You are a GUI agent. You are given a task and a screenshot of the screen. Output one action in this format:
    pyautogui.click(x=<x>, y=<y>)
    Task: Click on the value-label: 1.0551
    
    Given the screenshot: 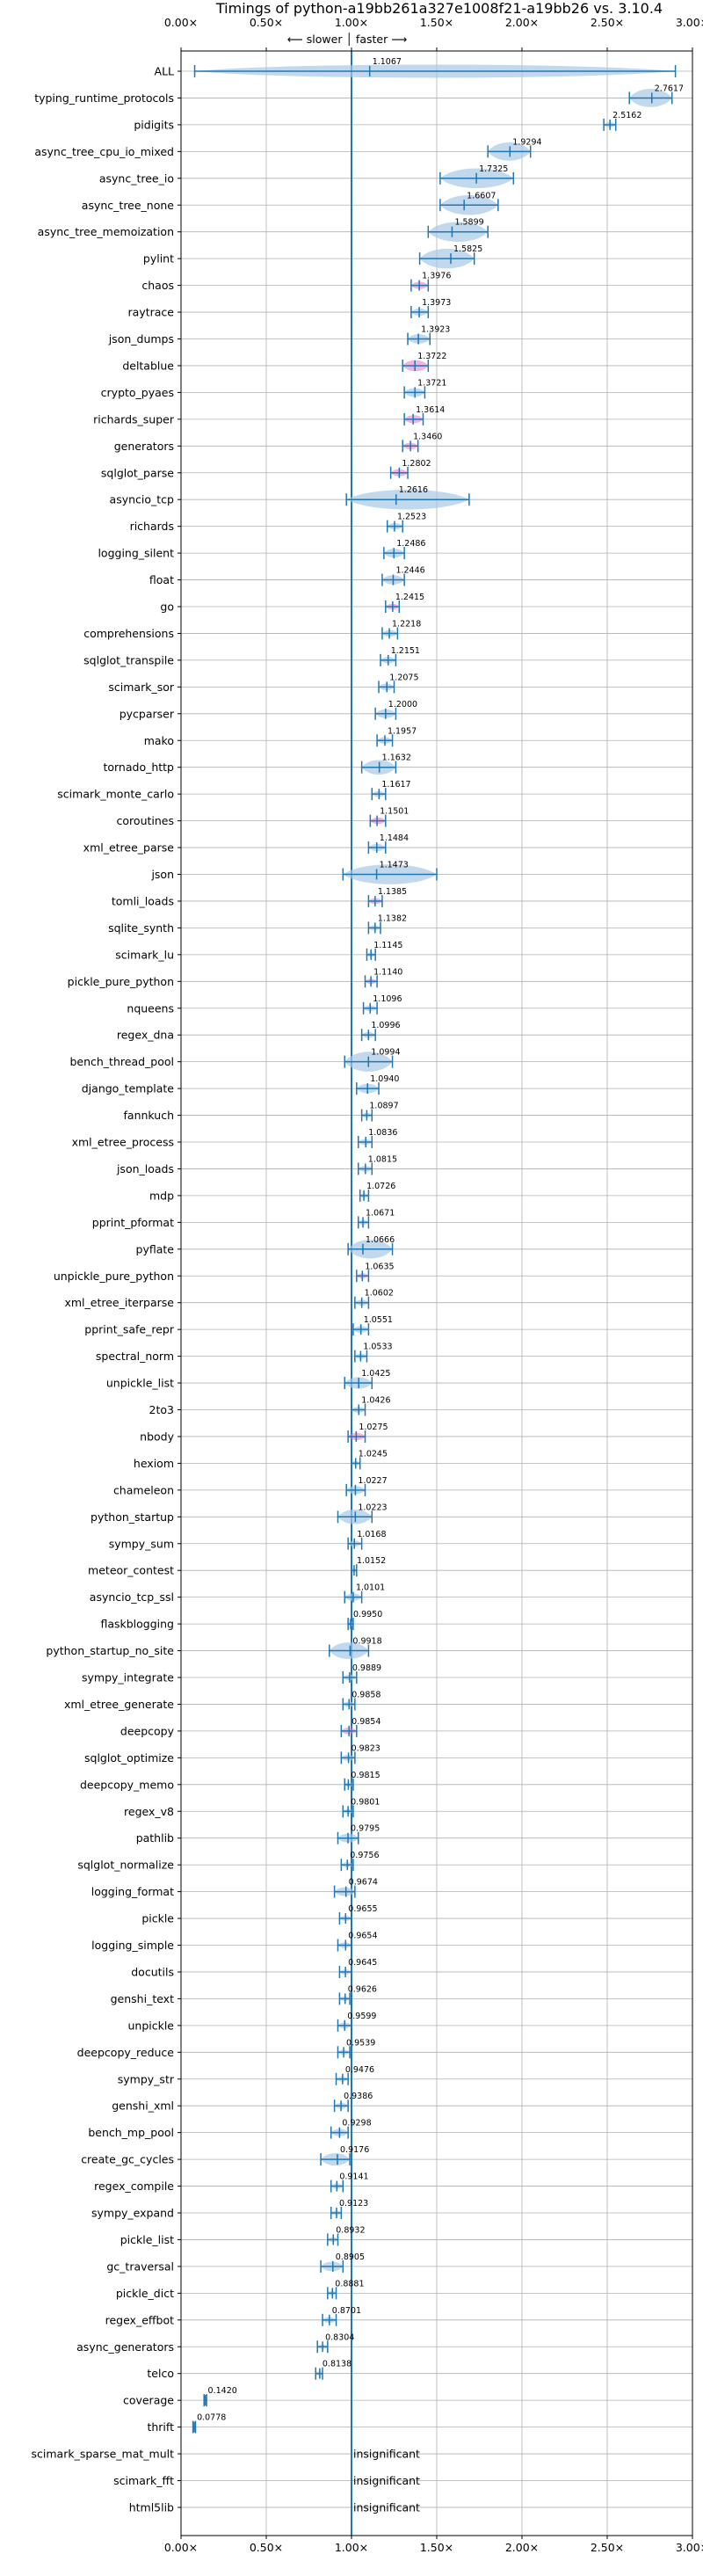 What is the action you would take?
    pyautogui.click(x=378, y=1320)
    